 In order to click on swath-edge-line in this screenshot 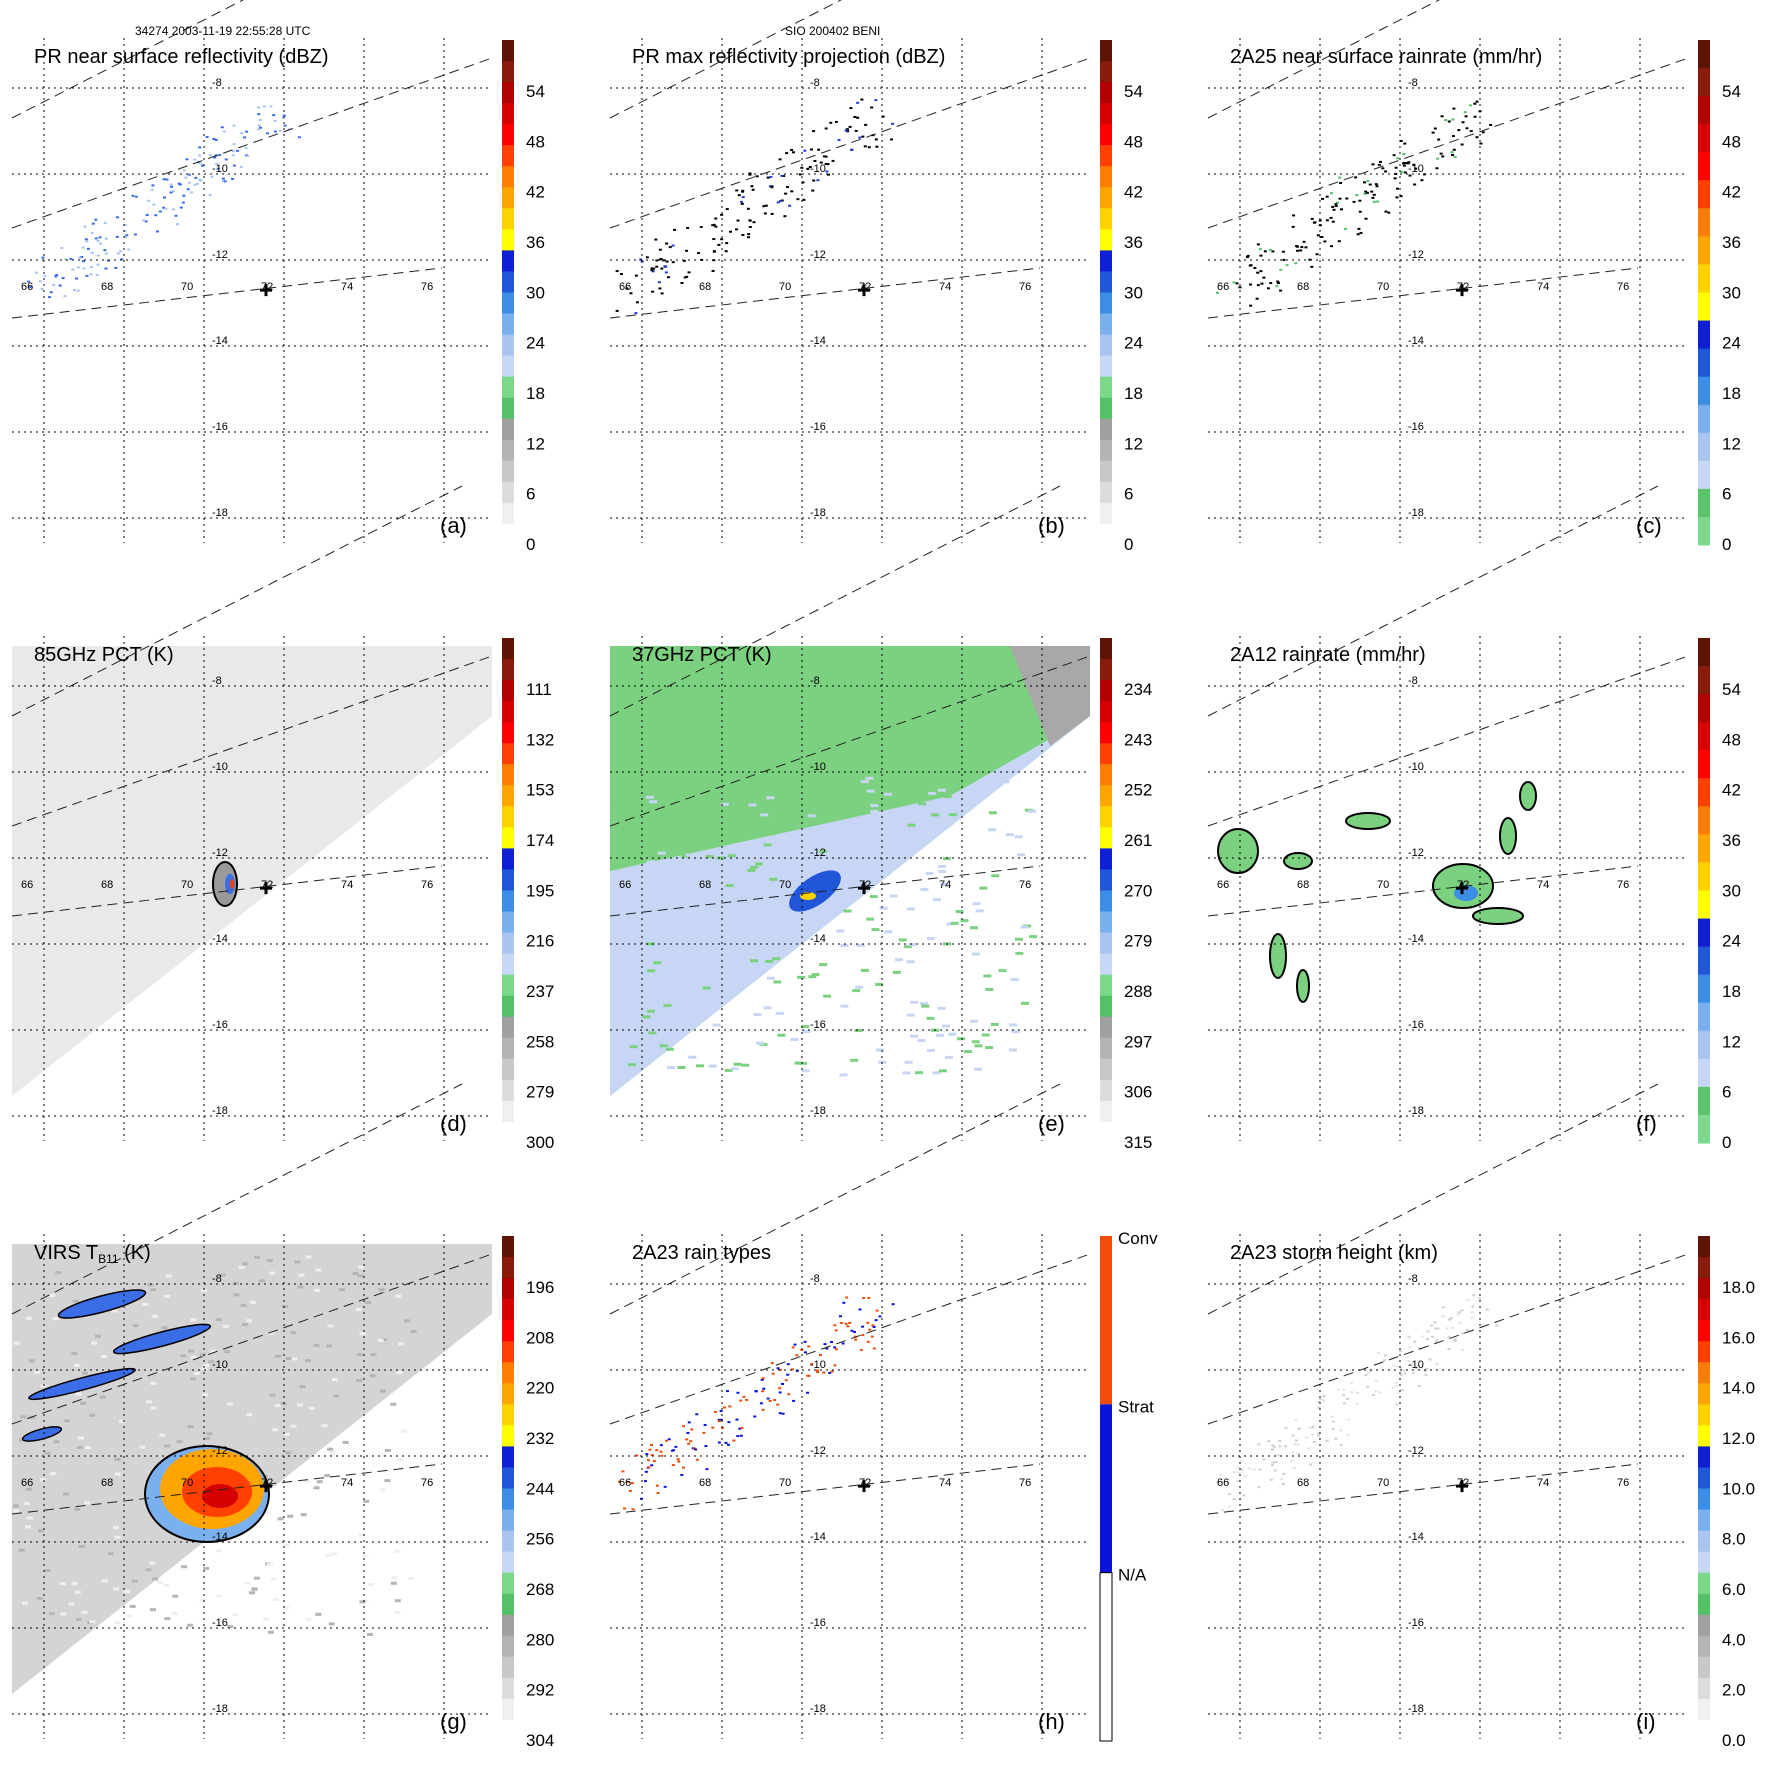, I will do `click(725, 59)`.